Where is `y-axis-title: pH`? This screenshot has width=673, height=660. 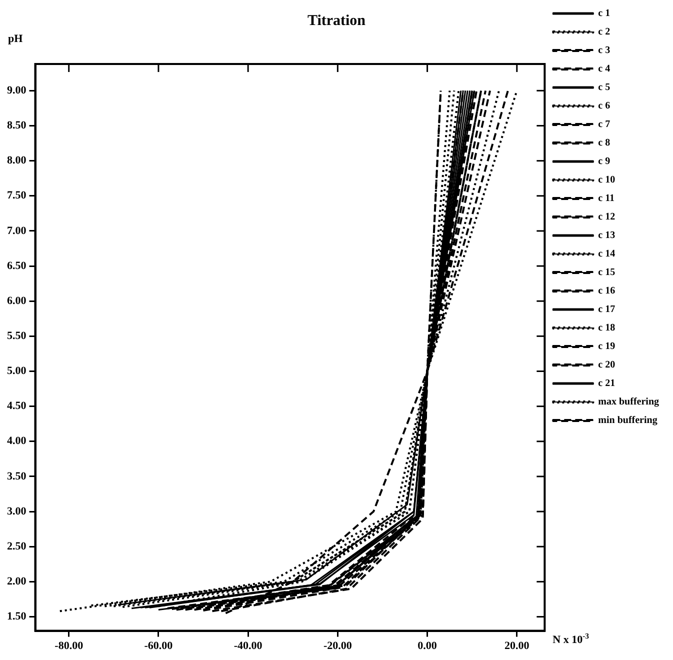 y-axis-title: pH is located at coordinates (16, 39).